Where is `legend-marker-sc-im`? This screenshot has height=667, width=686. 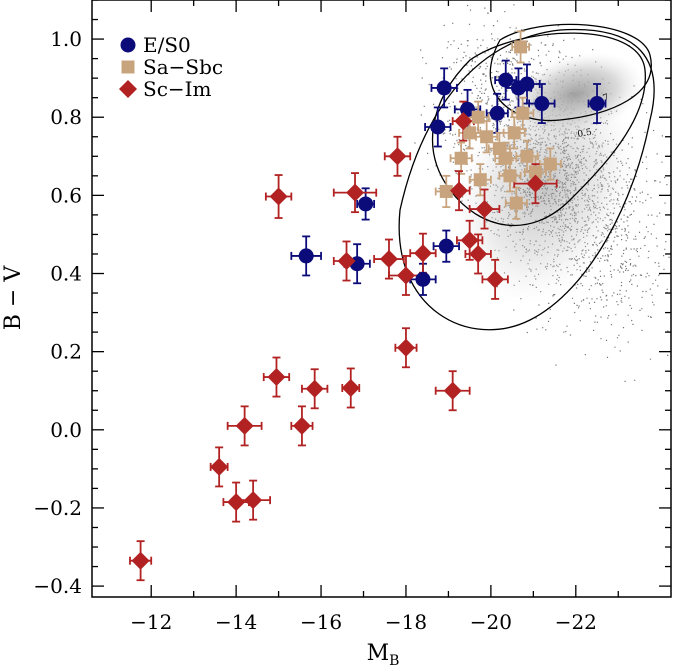
legend-marker-sc-im is located at coordinates (128, 89).